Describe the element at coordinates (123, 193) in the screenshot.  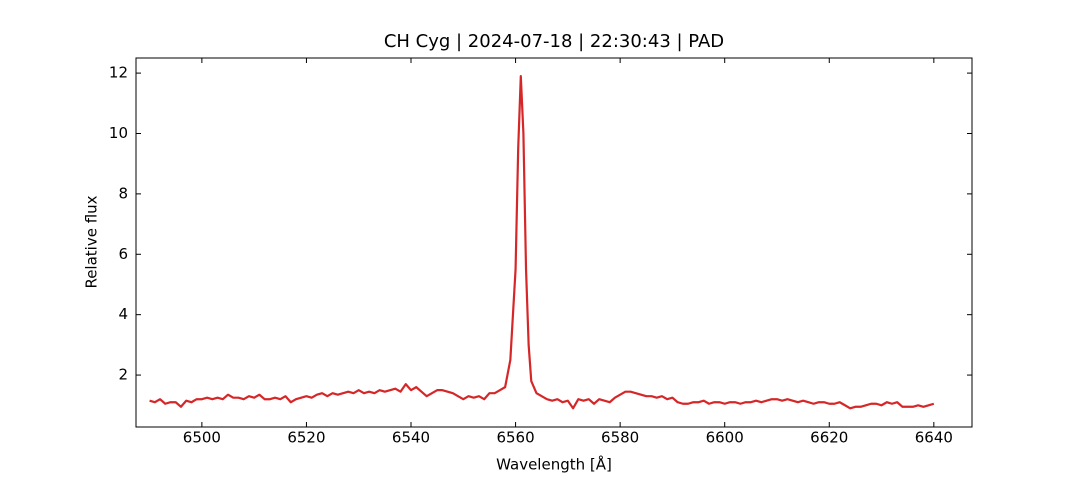
I see `y-tick-label: 8` at that location.